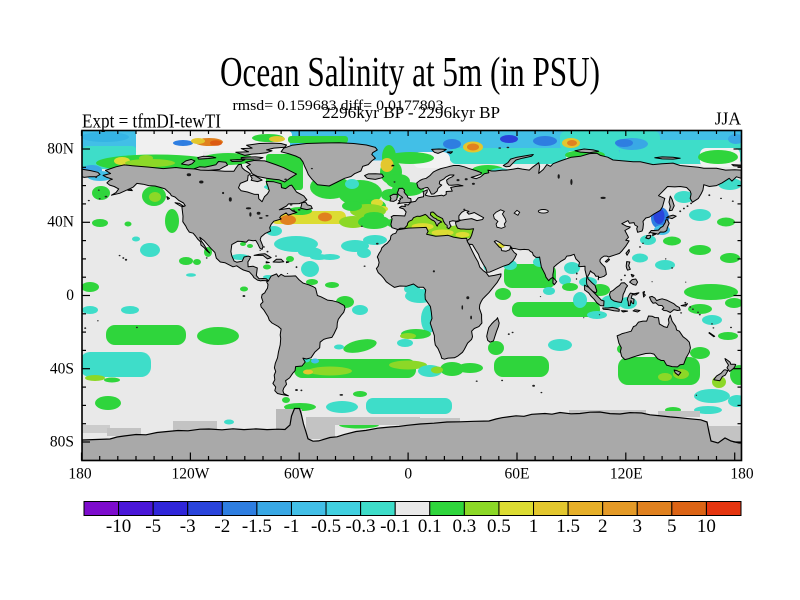 This screenshot has height=600, width=800. Describe the element at coordinates (118, 526) in the screenshot. I see `svg-text: -10` at that location.